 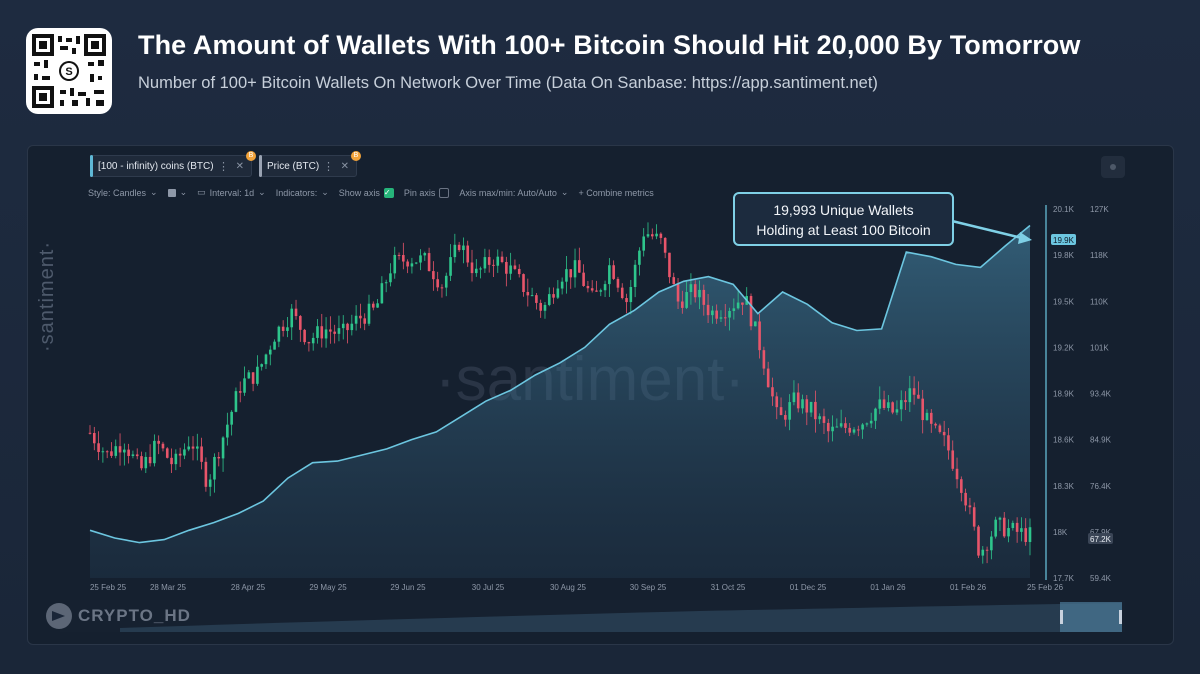 I want to click on color-dropdown: ⌄, so click(x=177, y=192).